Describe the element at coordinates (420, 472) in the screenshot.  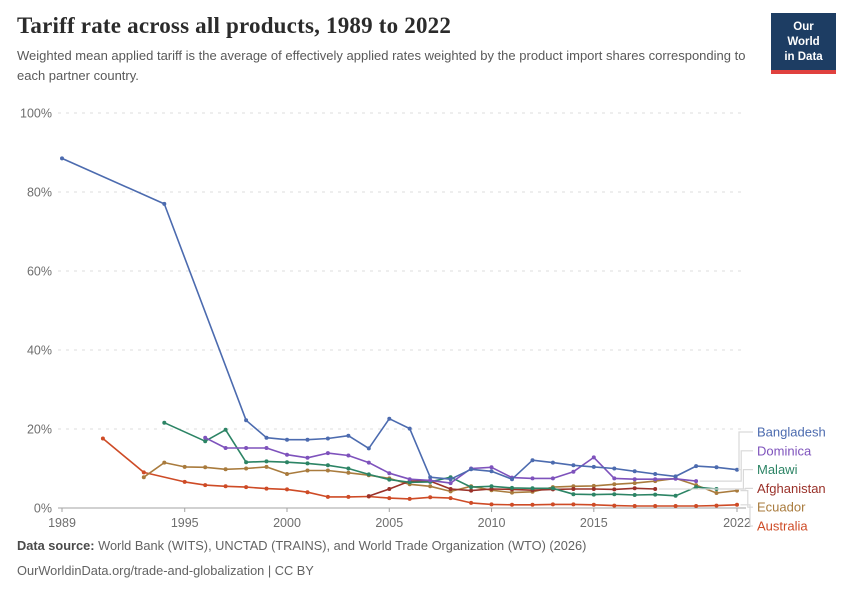
I see `series-line-australia` at that location.